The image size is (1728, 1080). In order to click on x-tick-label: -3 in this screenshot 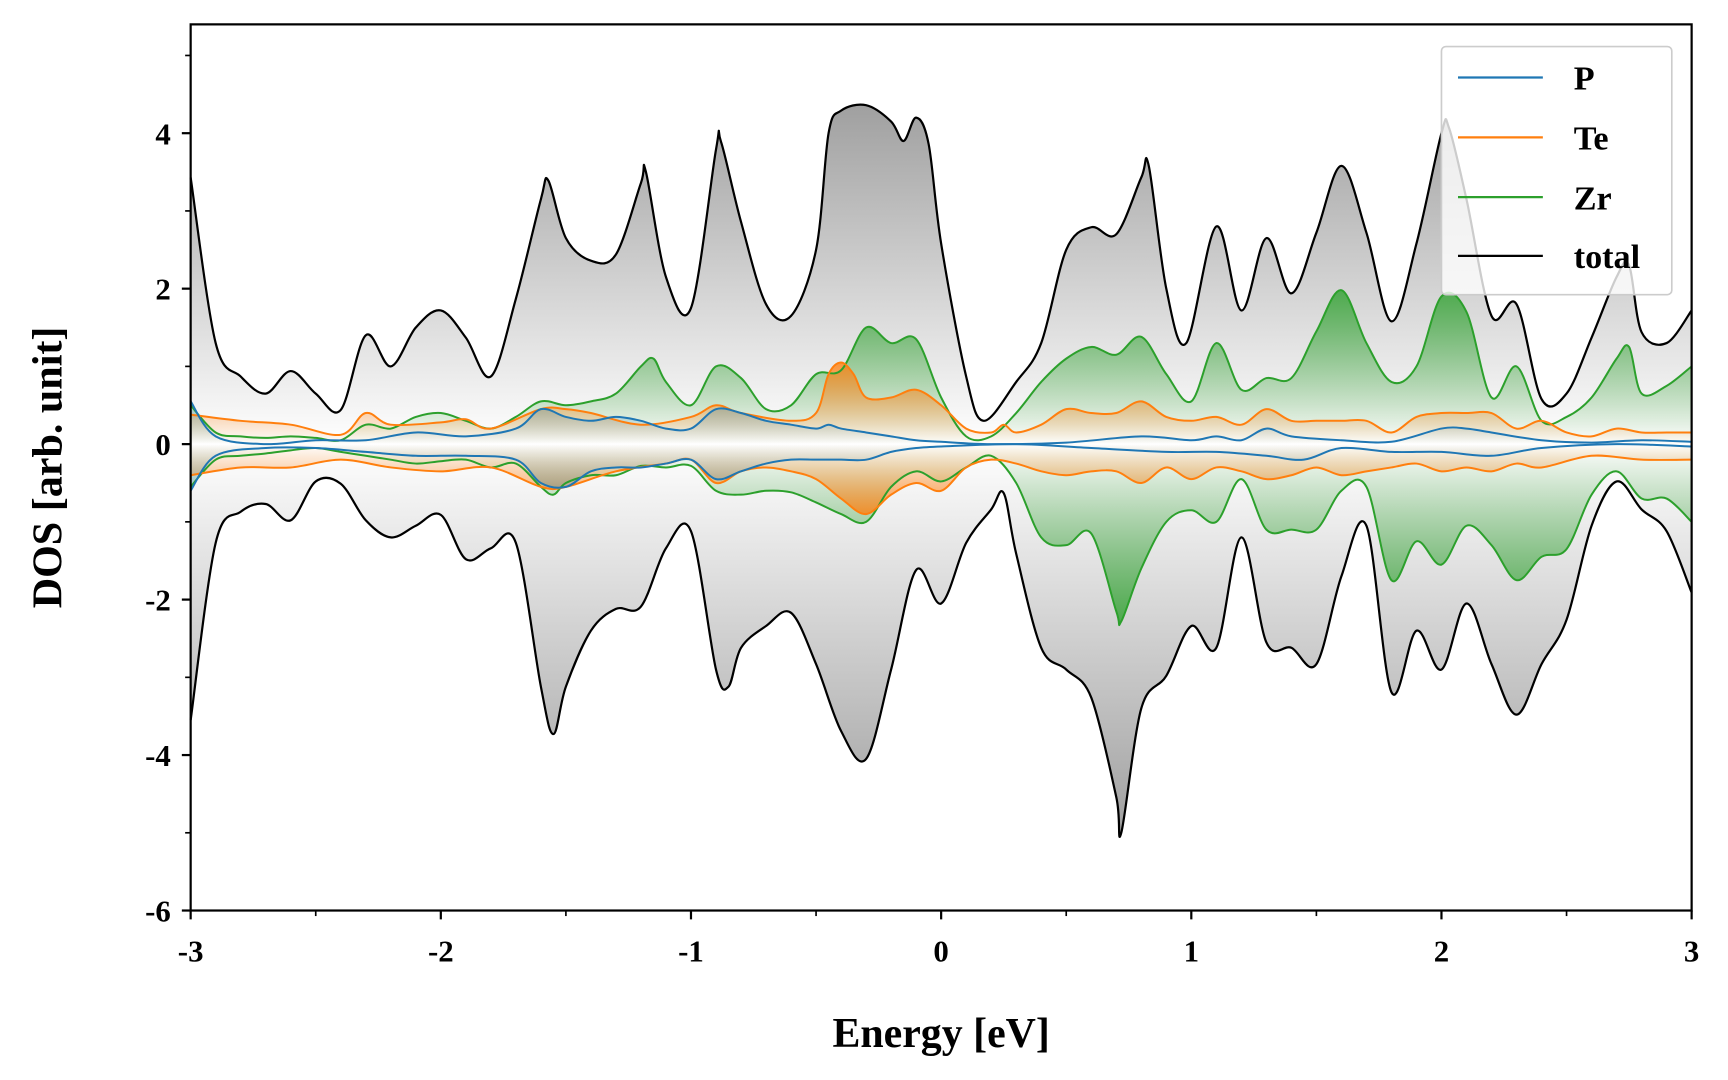, I will do `click(191, 950)`.